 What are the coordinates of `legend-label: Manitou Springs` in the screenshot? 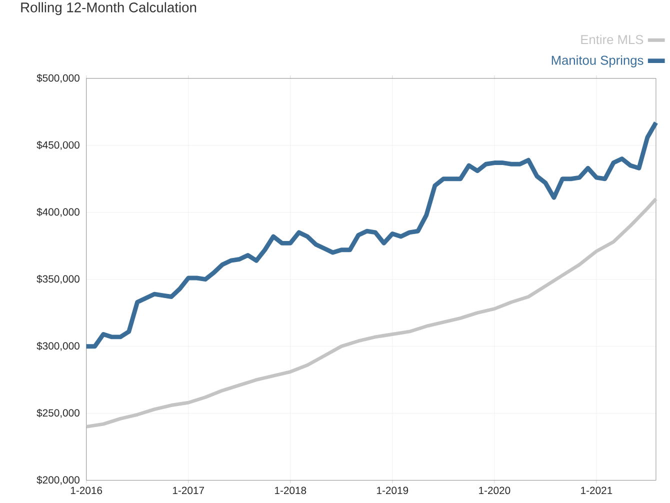 It's located at (598, 61).